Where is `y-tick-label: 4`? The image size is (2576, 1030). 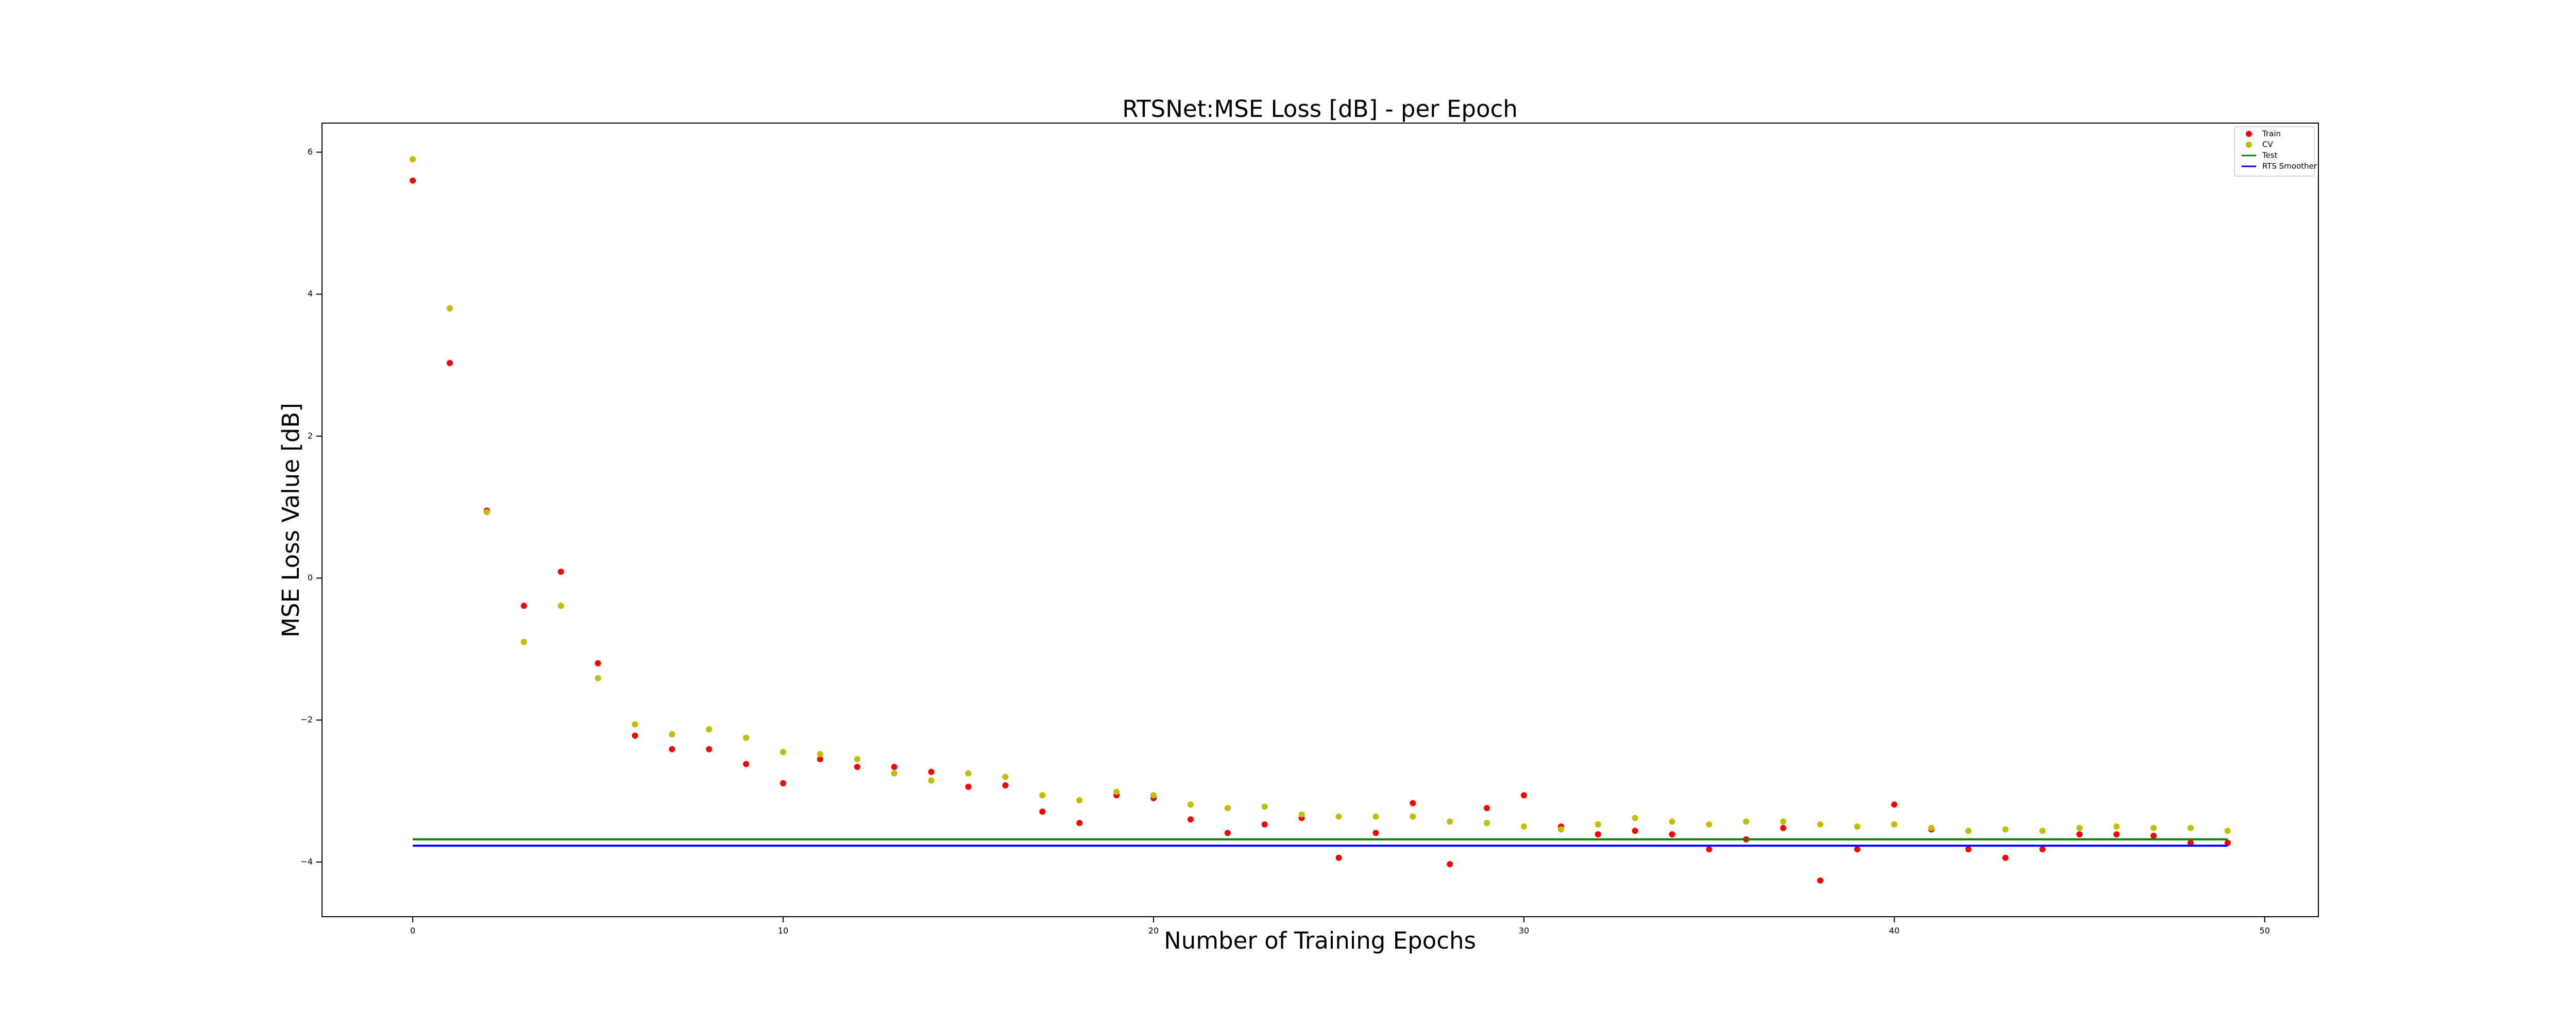 y-tick-label: 4 is located at coordinates (310, 294).